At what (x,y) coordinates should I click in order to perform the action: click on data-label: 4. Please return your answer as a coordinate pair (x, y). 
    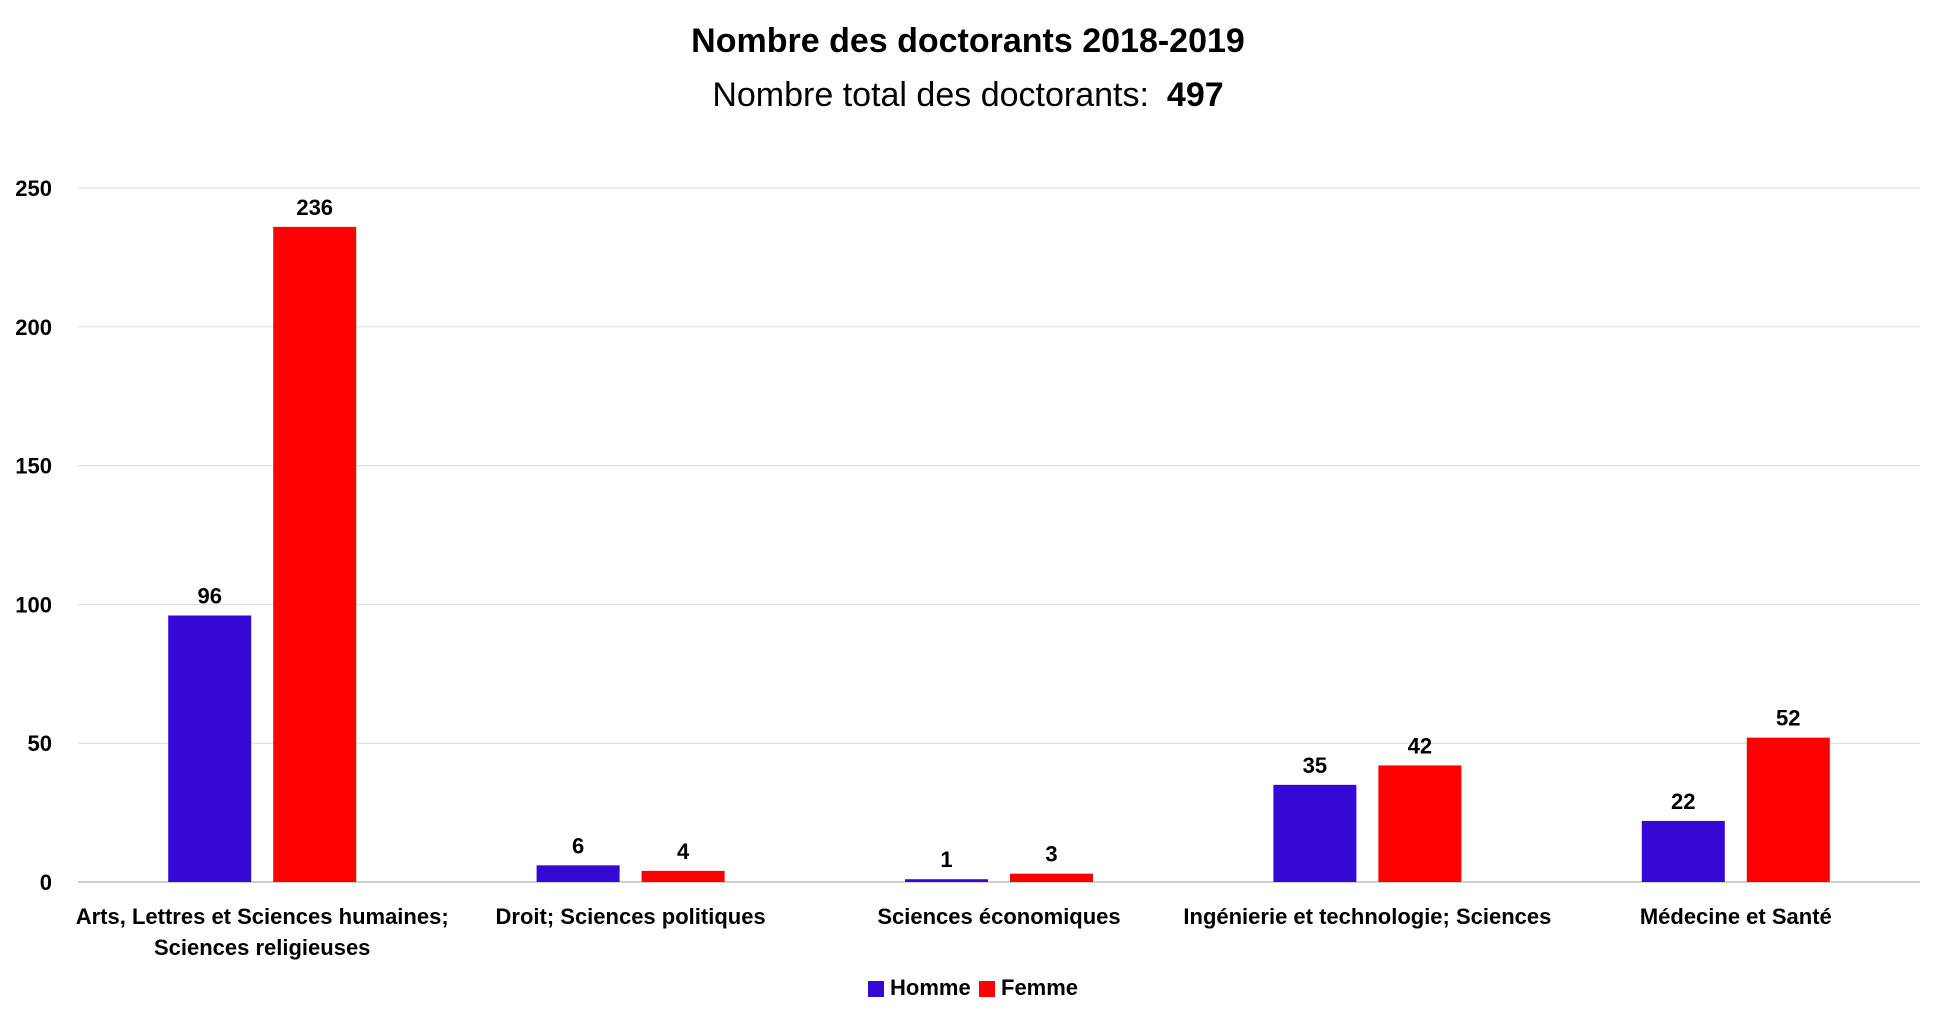
    Looking at the image, I should click on (683, 851).